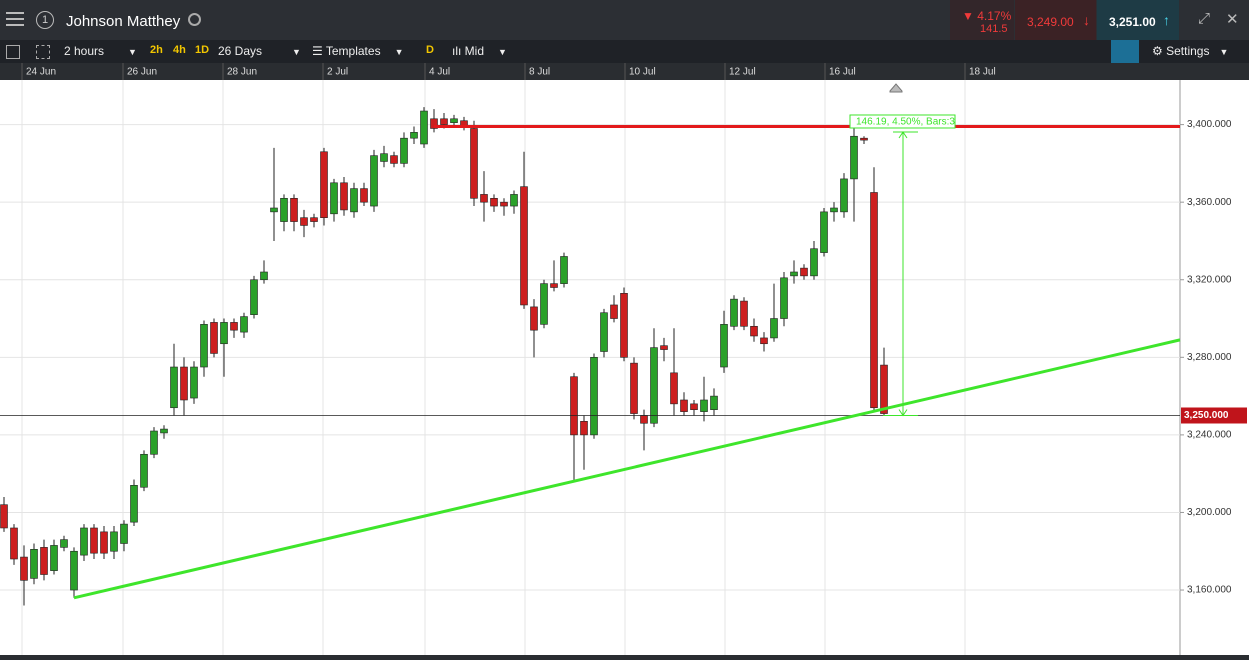 The width and height of the screenshot is (1249, 660). Describe the element at coordinates (259, 51) in the screenshot. I see `range-select: 26 Days ▼` at that location.